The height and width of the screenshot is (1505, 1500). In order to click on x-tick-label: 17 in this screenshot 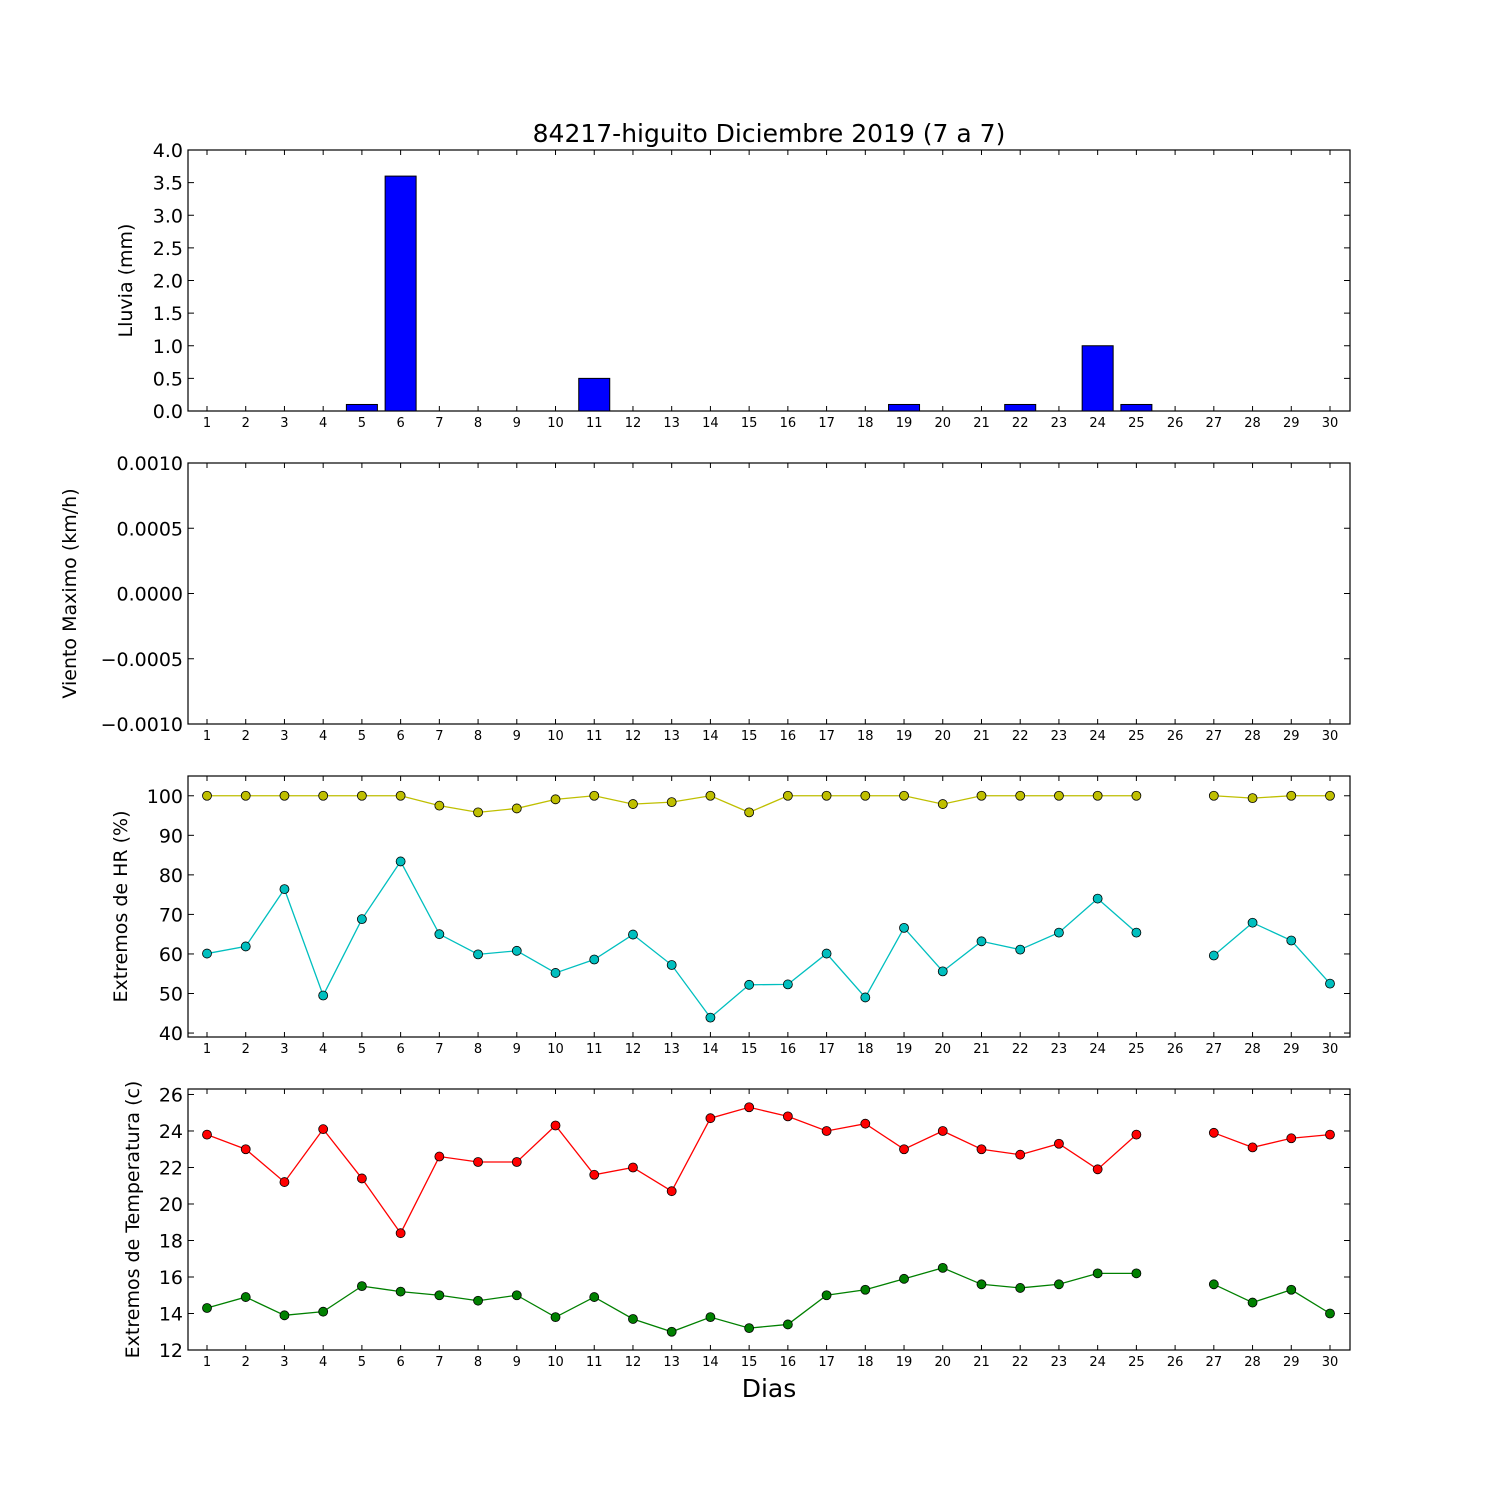, I will do `click(826, 1049)`.